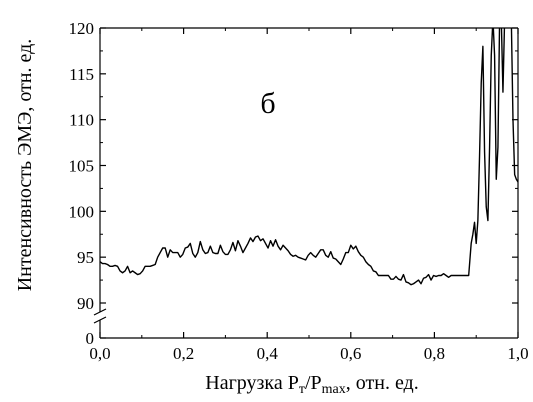  I want to click on y-tick-label: 105, so click(82, 166).